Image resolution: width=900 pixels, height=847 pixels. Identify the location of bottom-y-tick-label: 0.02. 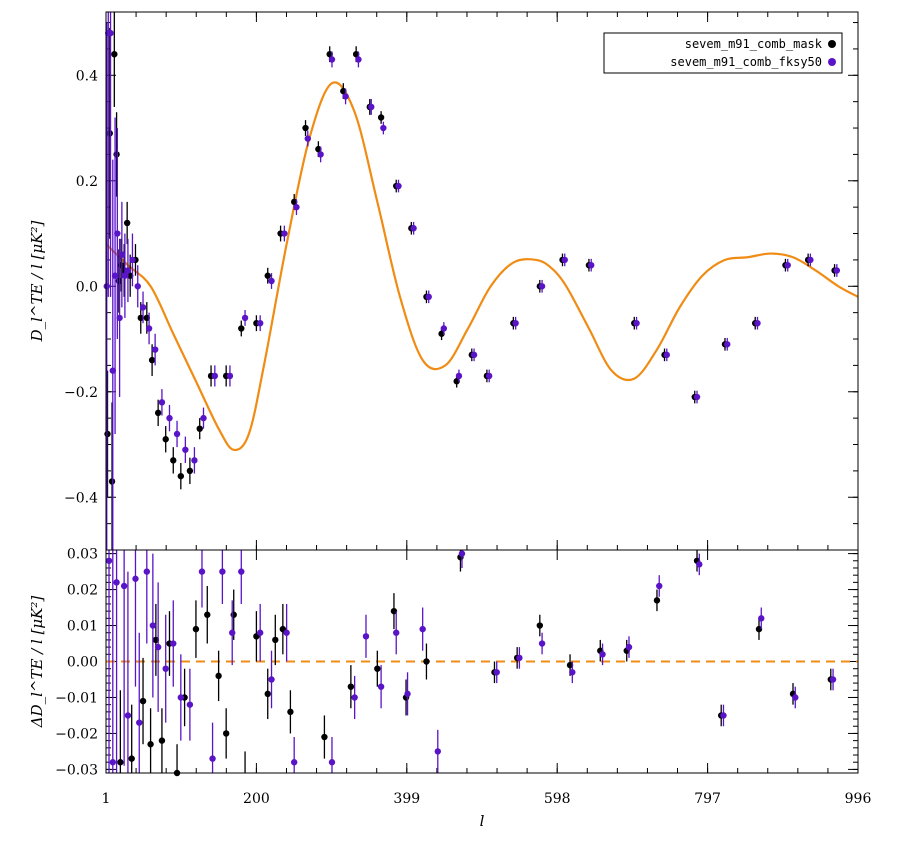
(82, 591).